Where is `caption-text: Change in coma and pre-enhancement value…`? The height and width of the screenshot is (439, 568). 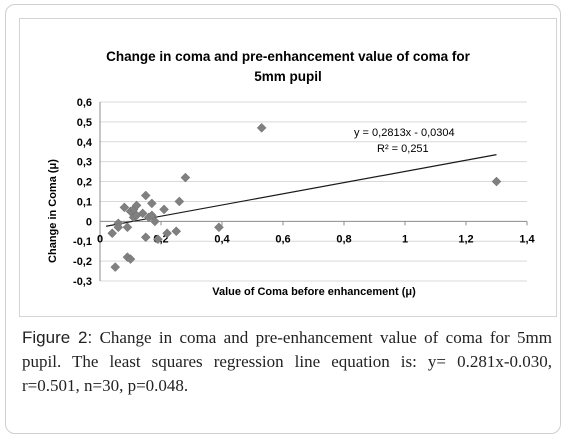 caption-text: Change in coma and pre-enhancement value… is located at coordinates (287, 361).